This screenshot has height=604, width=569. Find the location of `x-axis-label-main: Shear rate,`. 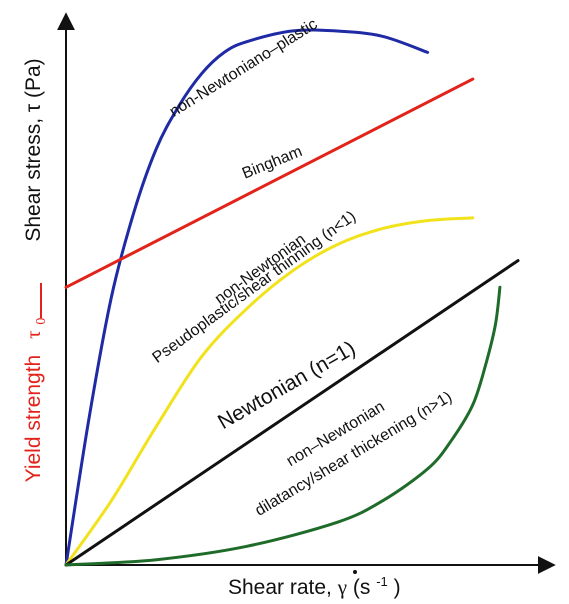

x-axis-label-main: Shear rate, is located at coordinates (283, 587).